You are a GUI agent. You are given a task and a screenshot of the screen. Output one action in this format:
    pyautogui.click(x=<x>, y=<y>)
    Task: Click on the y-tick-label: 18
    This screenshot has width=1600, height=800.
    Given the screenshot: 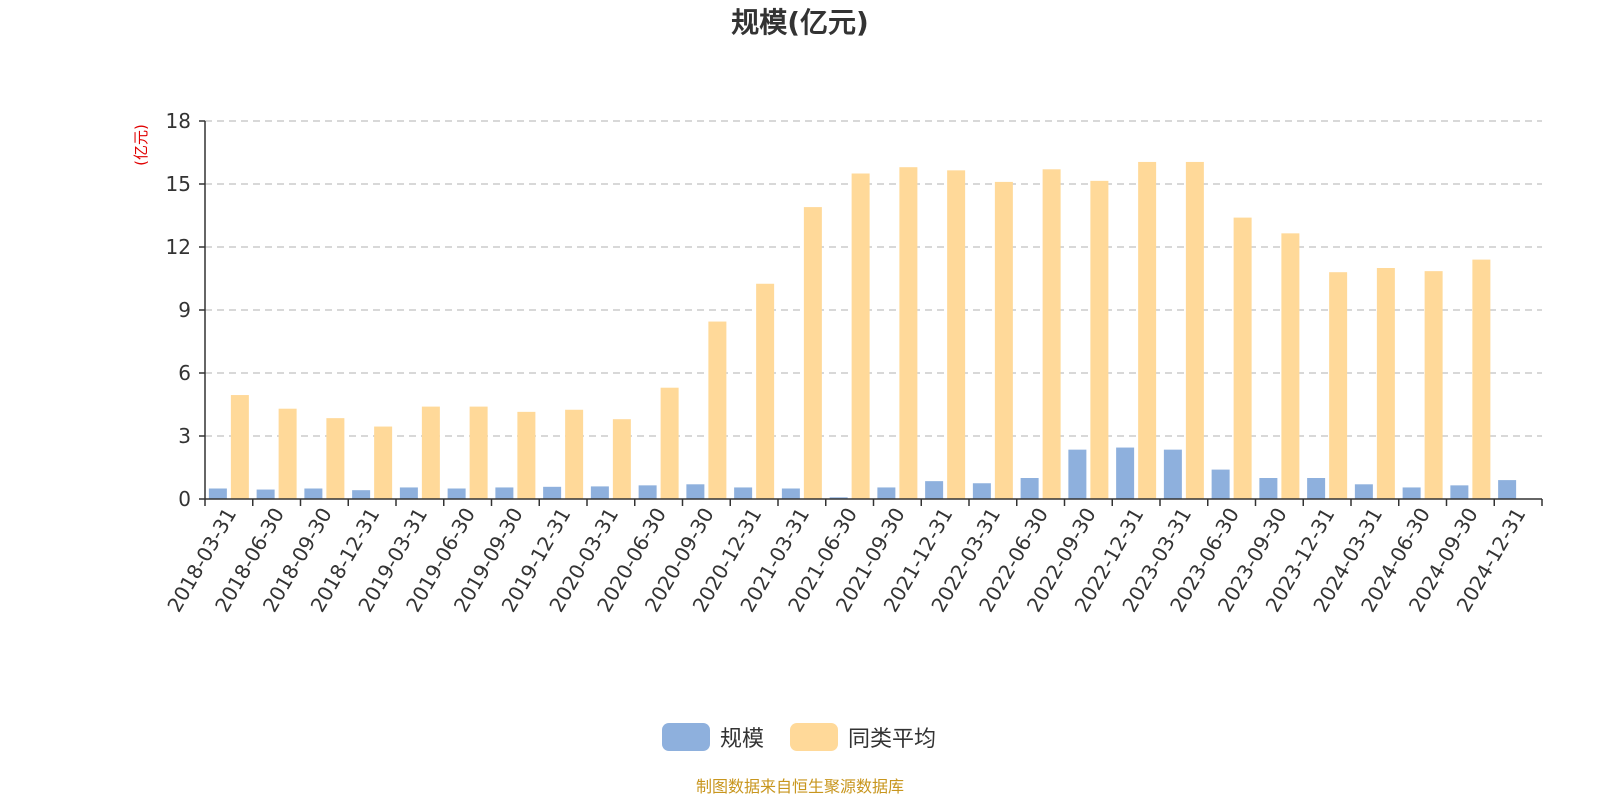 What is the action you would take?
    pyautogui.click(x=178, y=121)
    